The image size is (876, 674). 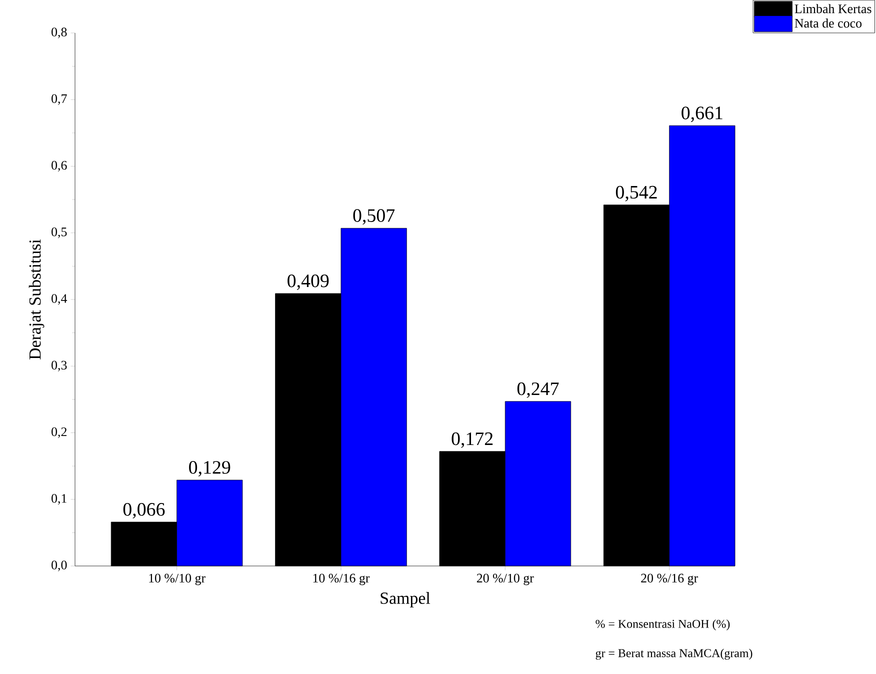 What do you see at coordinates (833, 9) in the screenshot?
I see `legend-label: Limbah Kertas` at bounding box center [833, 9].